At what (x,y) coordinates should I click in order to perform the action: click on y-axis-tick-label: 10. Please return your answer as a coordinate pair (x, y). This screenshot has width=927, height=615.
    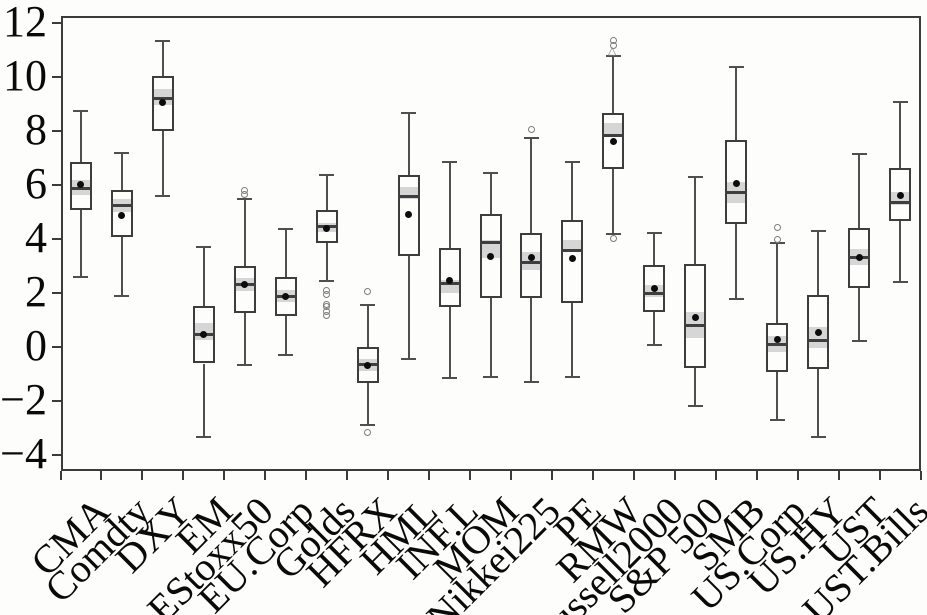
    Looking at the image, I should click on (25, 76).